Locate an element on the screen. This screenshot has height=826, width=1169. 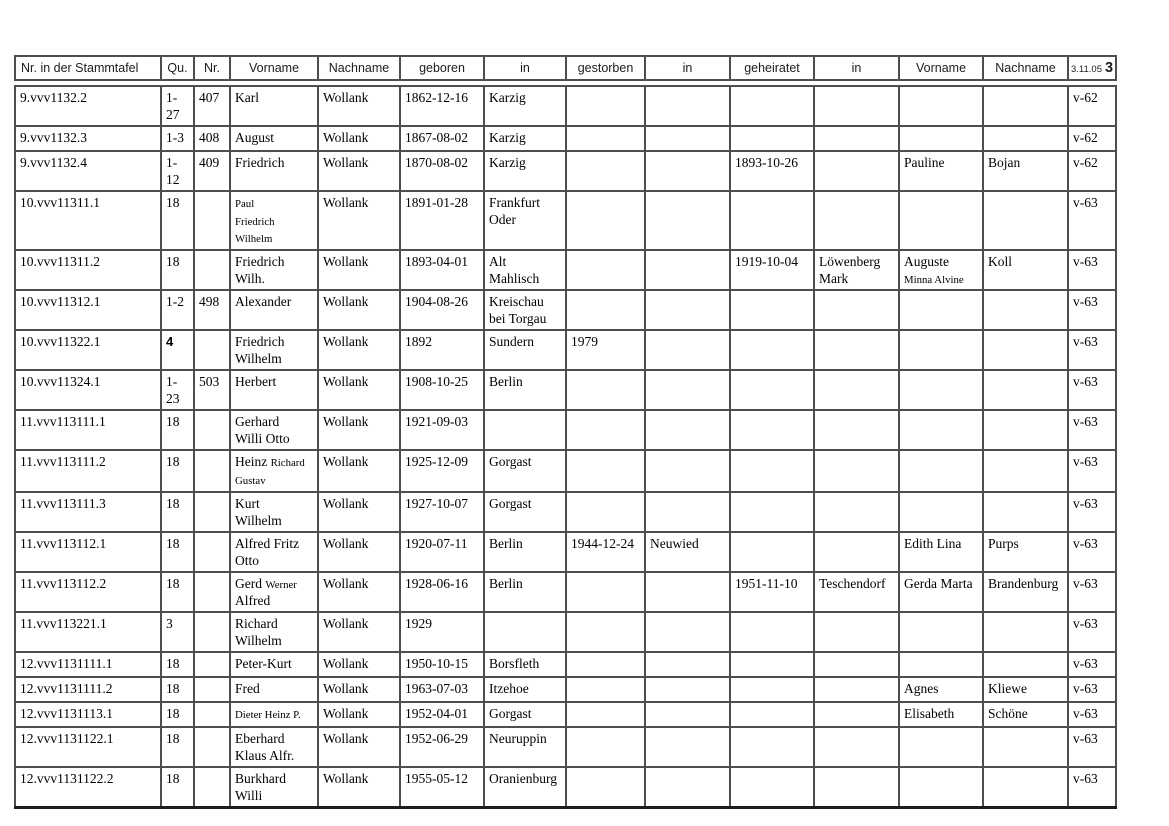
cell-vorname: Richard Wilhelm is located at coordinates (274, 632).